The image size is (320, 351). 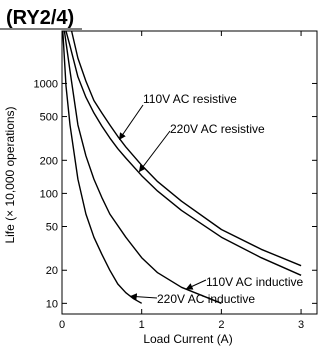 I want to click on x-axis-label: Load Current (A), so click(x=187, y=339).